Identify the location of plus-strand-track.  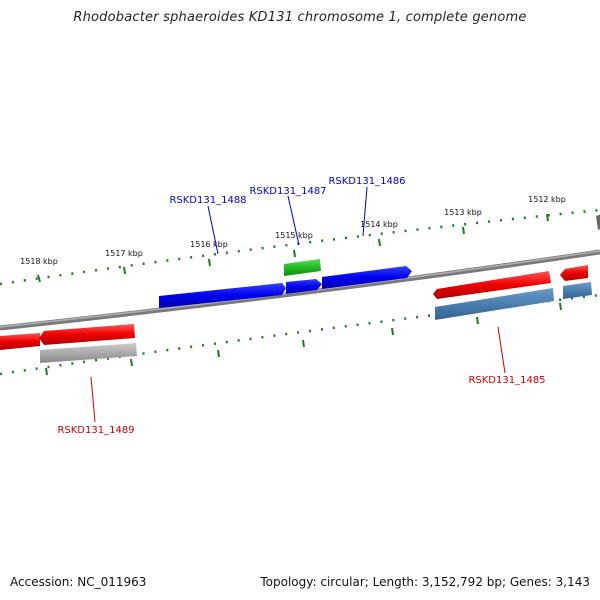
(300, 247).